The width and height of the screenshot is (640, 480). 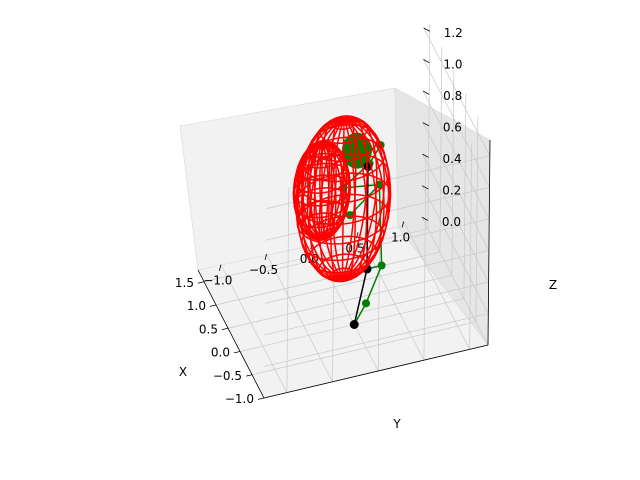 I want to click on y-axis-line, so click(x=376, y=371).